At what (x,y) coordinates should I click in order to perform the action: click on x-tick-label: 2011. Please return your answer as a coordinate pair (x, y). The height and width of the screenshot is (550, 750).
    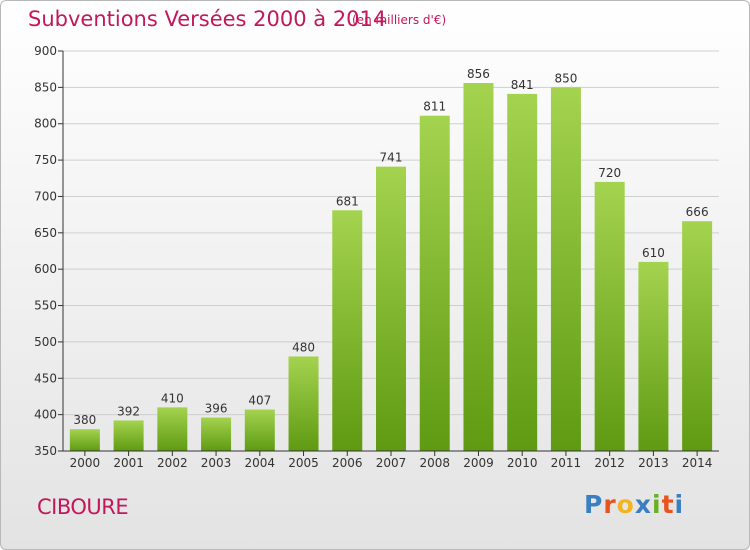
    Looking at the image, I should click on (566, 463).